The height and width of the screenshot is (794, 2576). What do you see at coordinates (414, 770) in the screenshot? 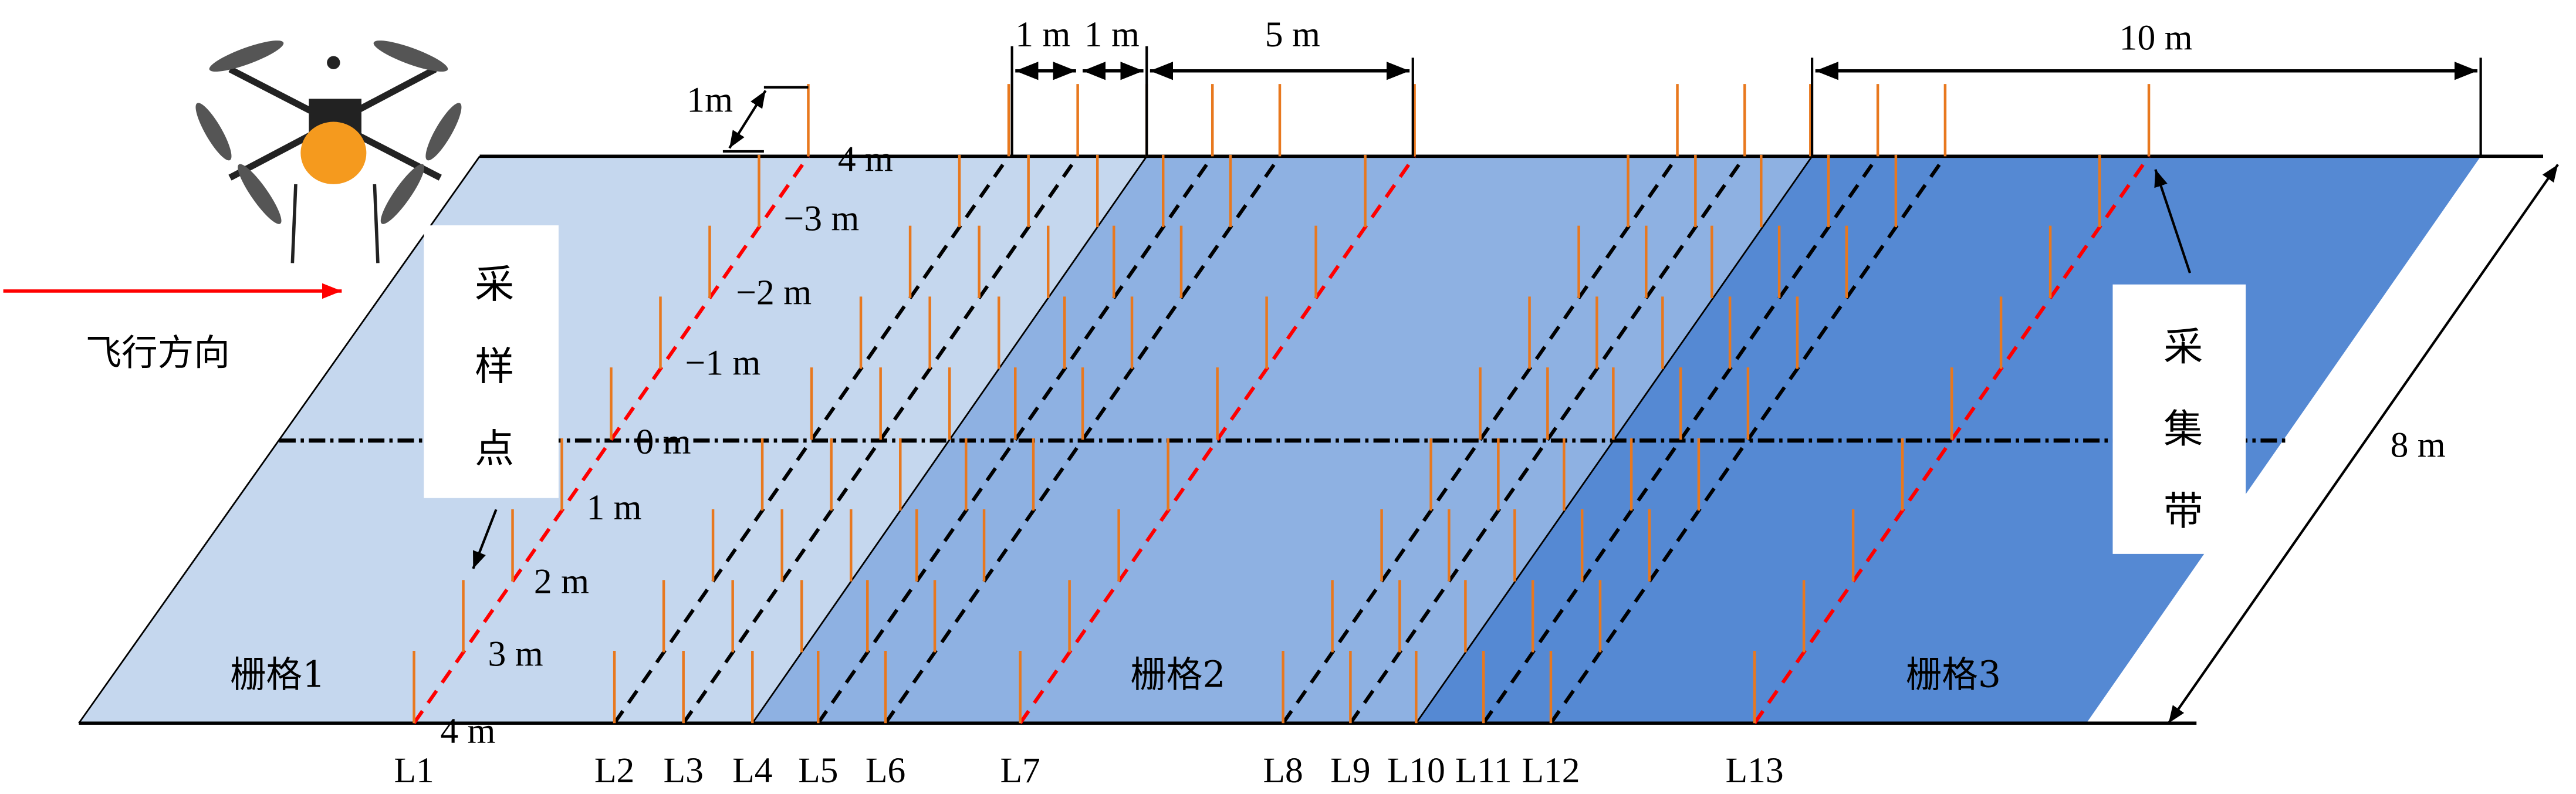
I see `line-label: L1` at bounding box center [414, 770].